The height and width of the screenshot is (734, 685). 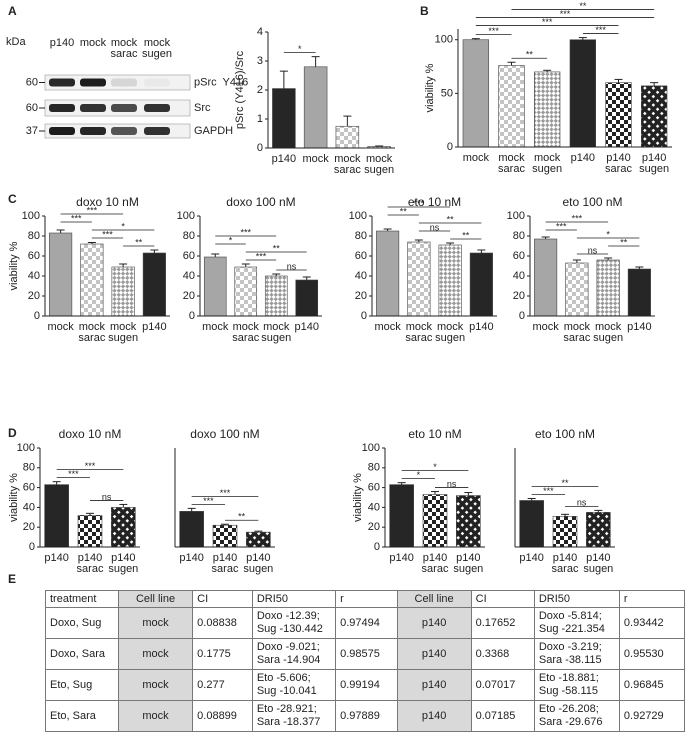 What do you see at coordinates (570, 647) in the screenshot?
I see `cell-line: Doxo -3.219;` at bounding box center [570, 647].